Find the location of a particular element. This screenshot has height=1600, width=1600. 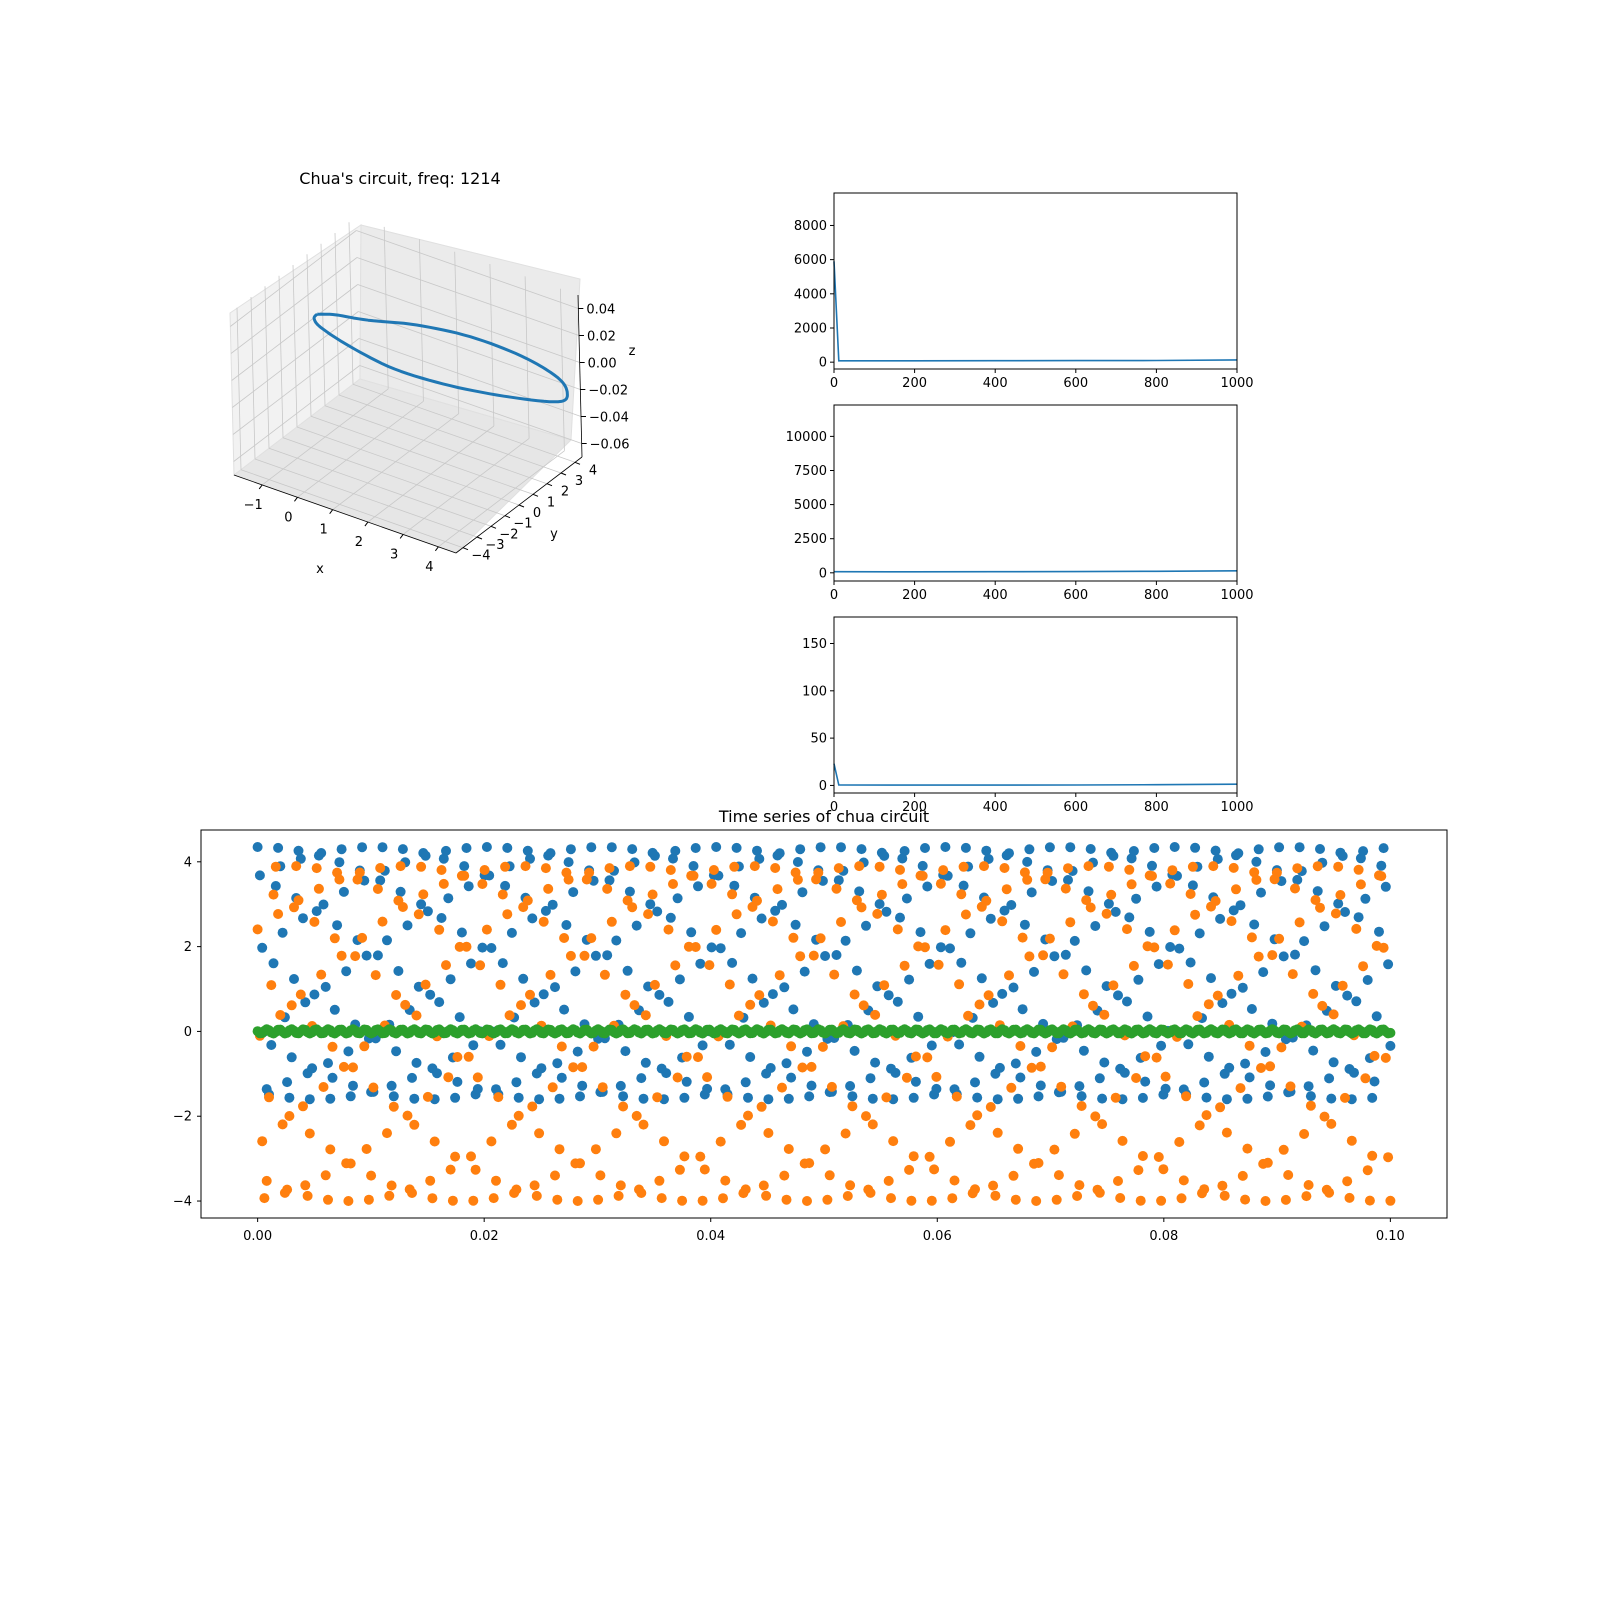

y-tick-label: 10000 is located at coordinates (806, 437).